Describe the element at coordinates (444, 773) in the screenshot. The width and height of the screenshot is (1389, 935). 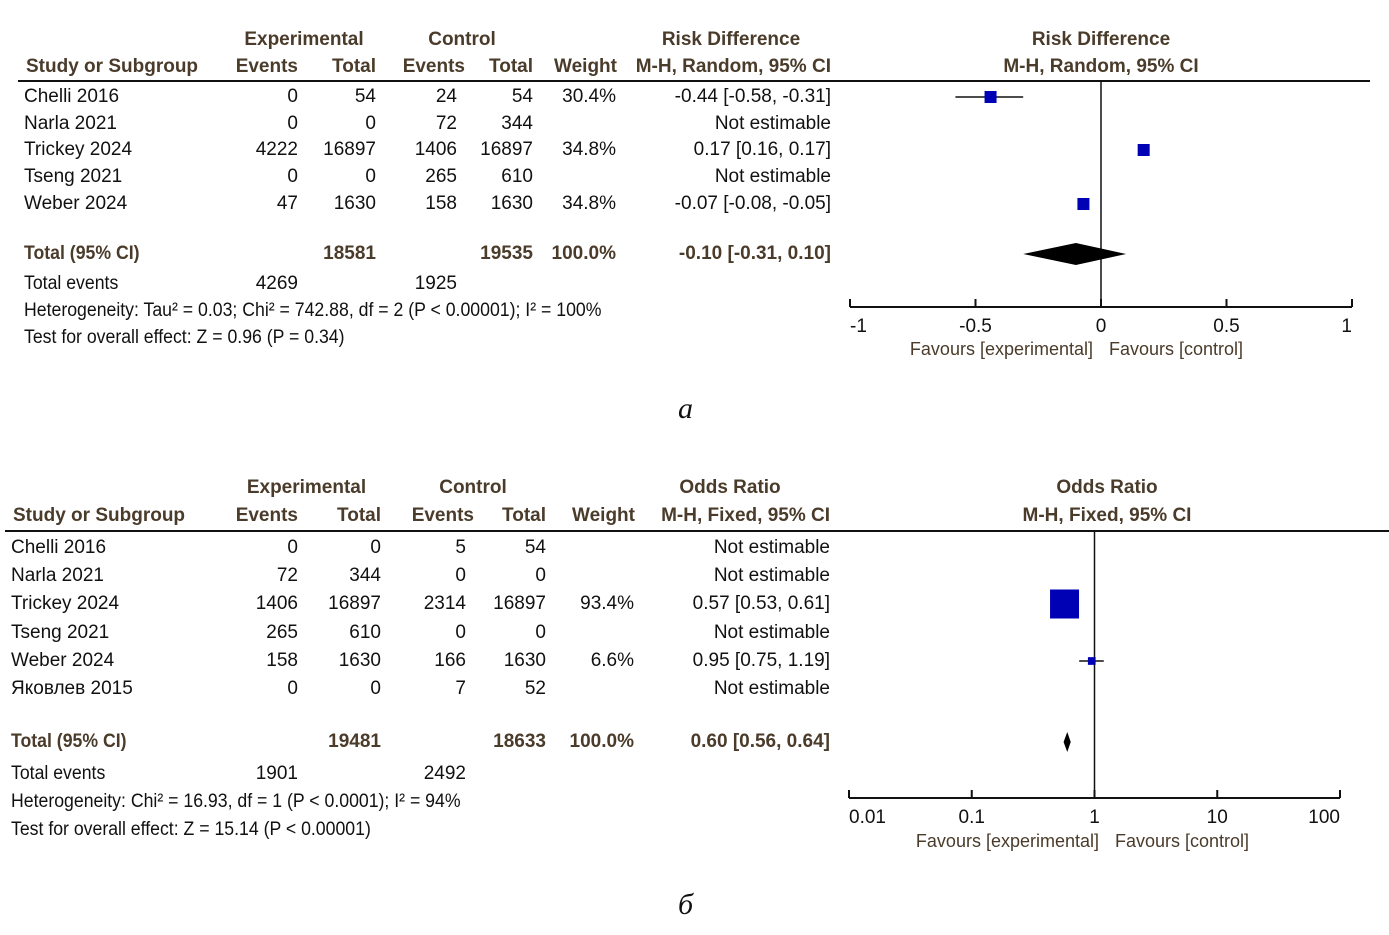
I see `total-events-ctl: 2492` at that location.